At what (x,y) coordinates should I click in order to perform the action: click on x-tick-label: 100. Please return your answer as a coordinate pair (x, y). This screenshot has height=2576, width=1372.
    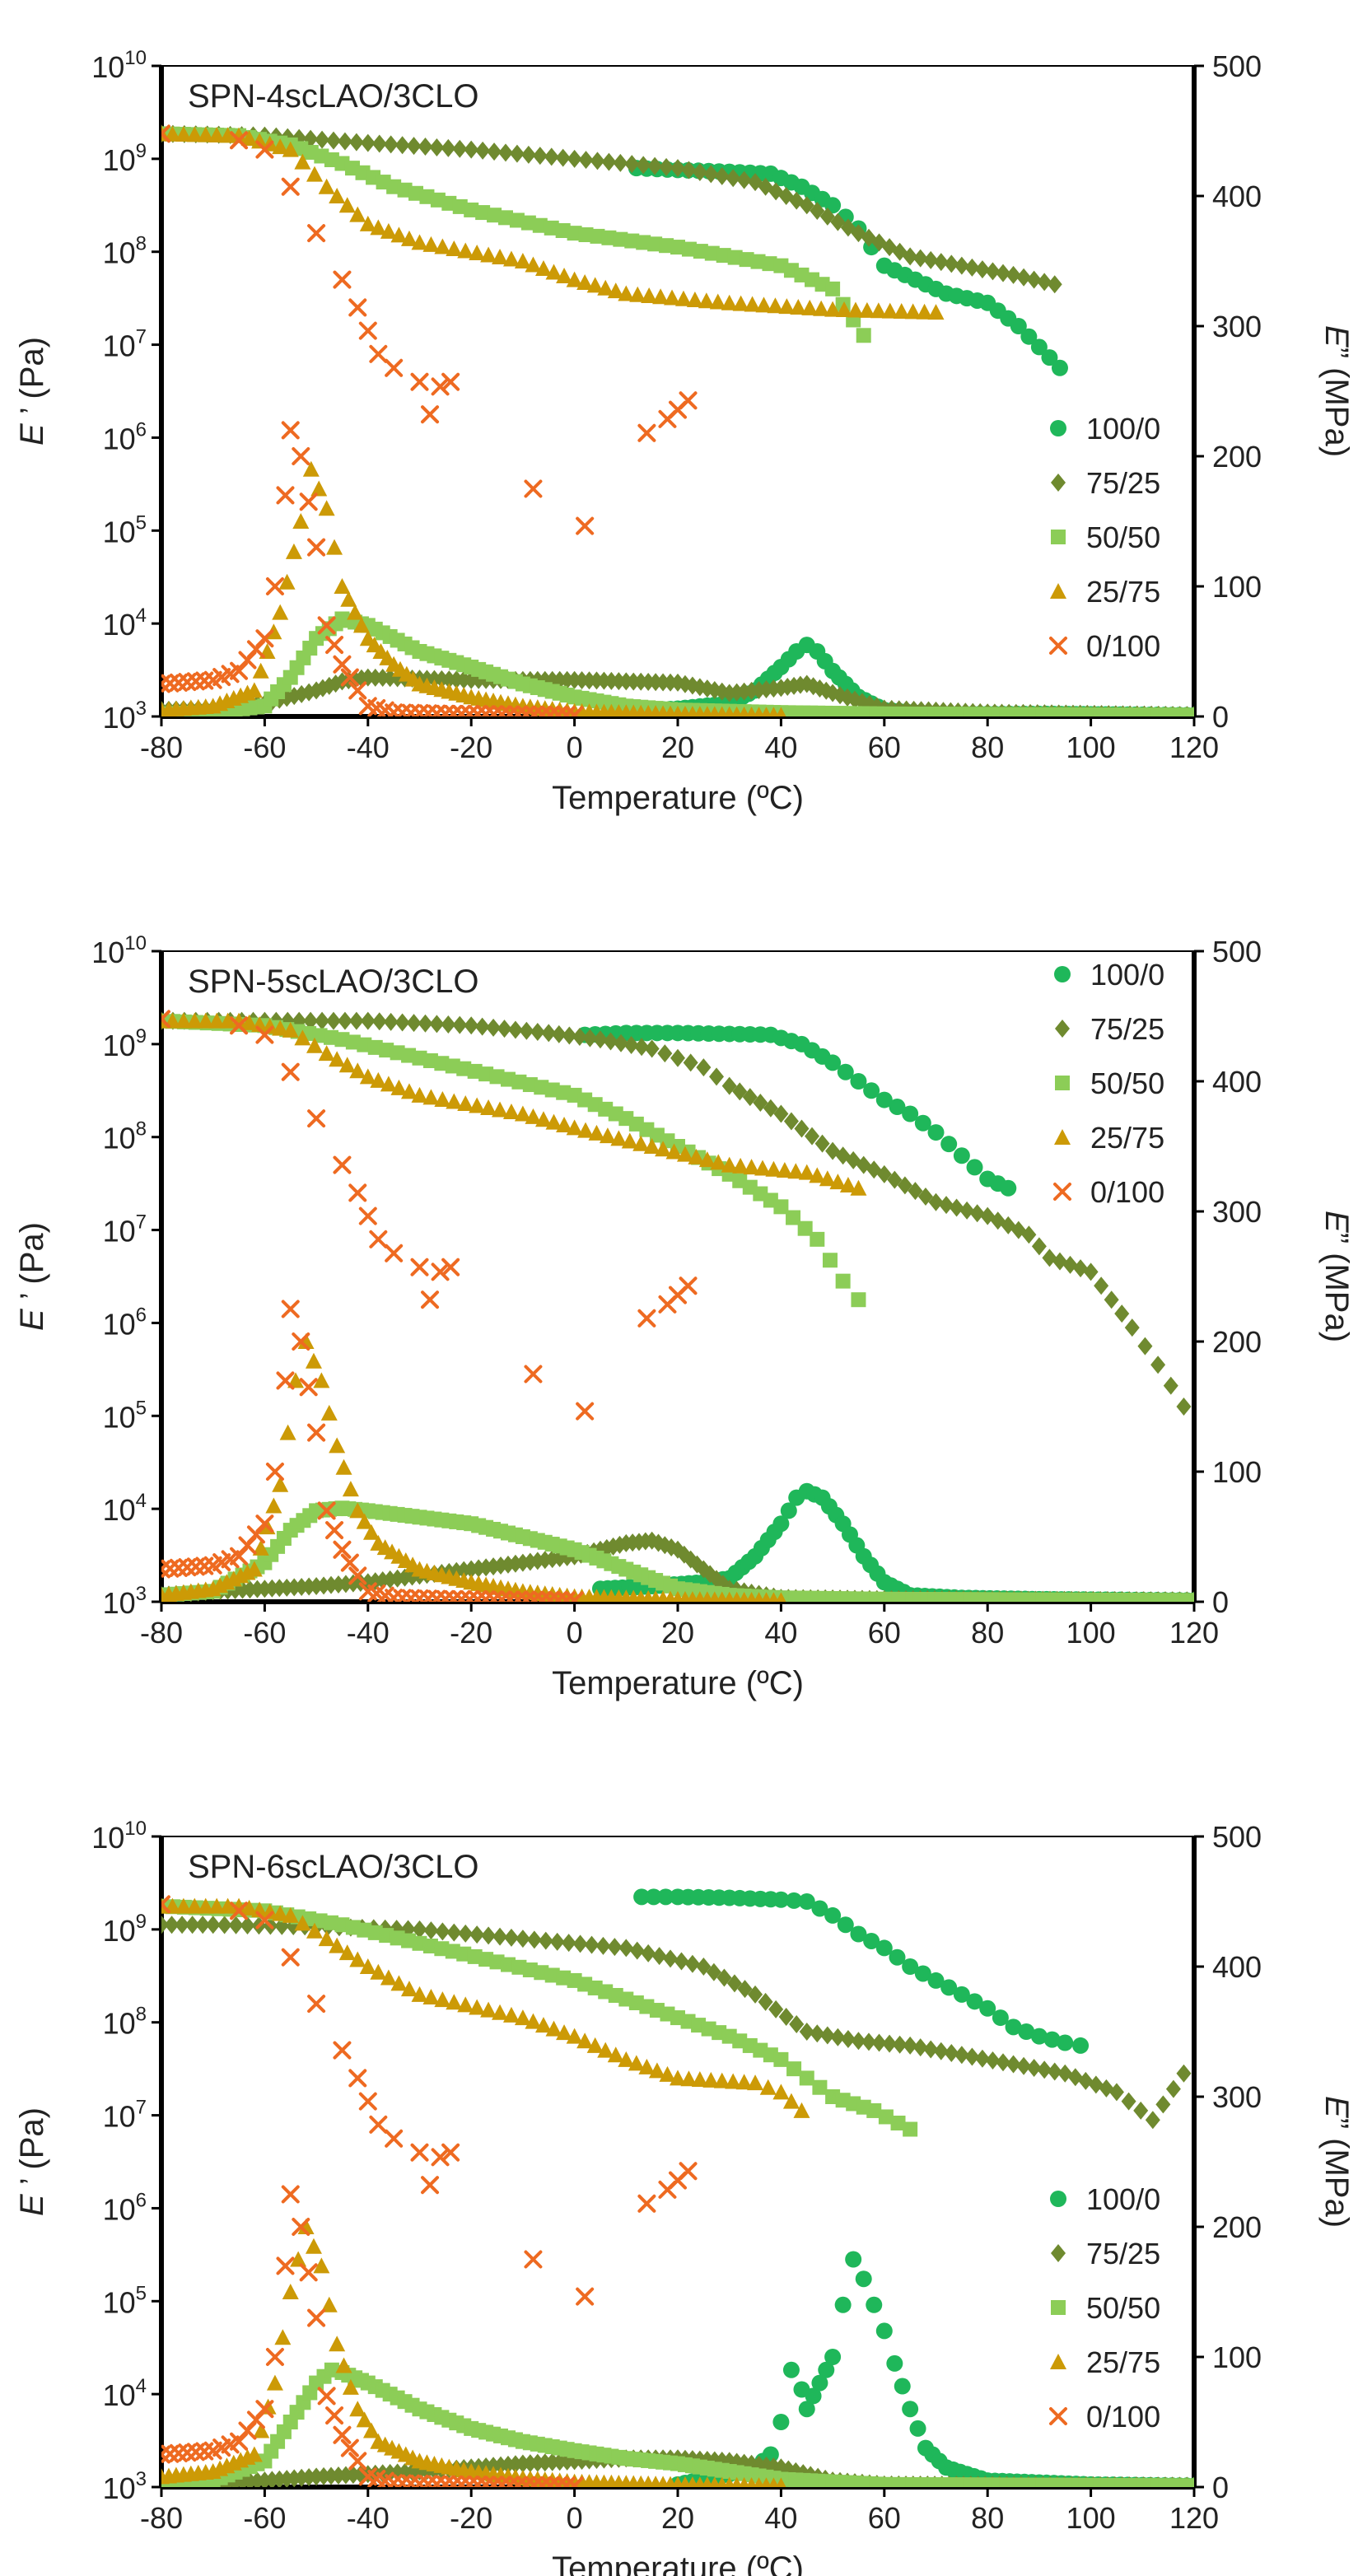
    Looking at the image, I should click on (1091, 2518).